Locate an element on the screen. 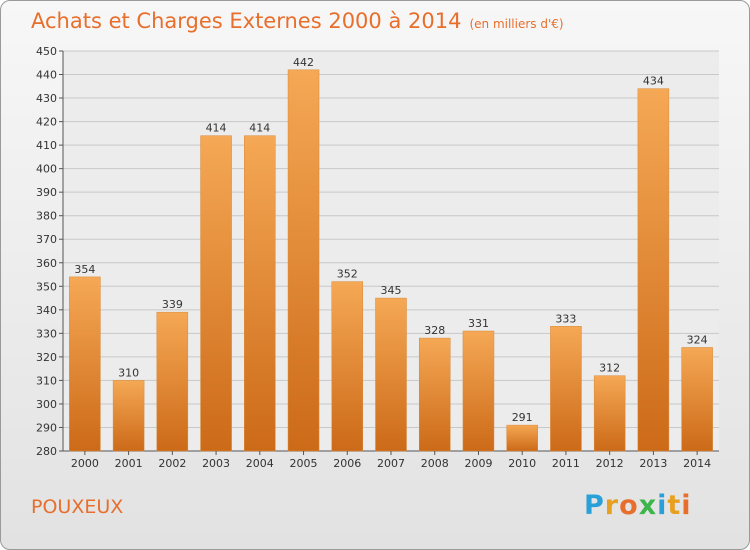  x-tick-label: 2013 is located at coordinates (653, 463).